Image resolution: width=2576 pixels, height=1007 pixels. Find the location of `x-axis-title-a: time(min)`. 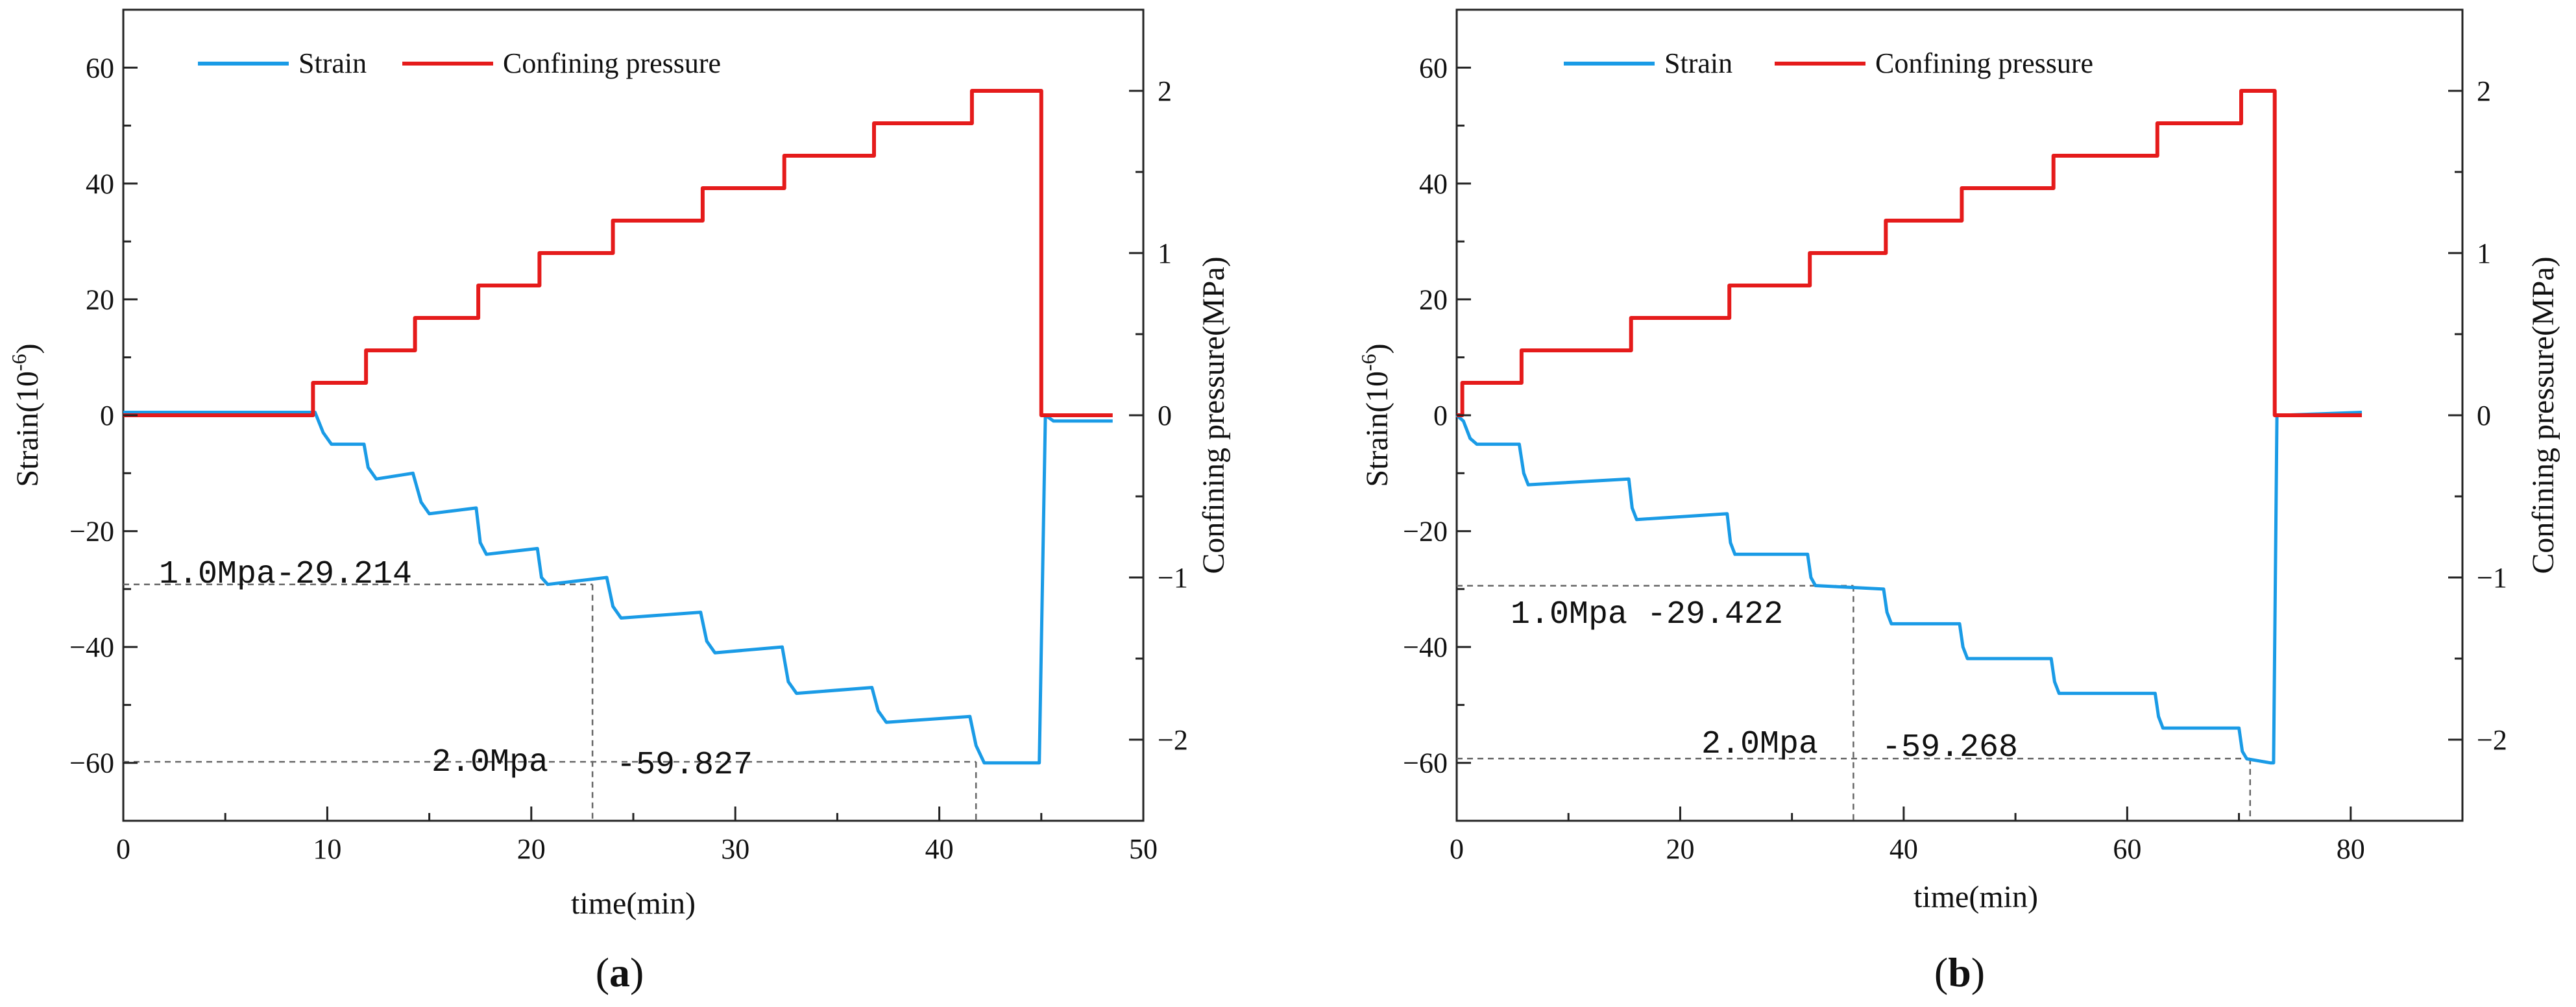

x-axis-title-a: time(min) is located at coordinates (633, 904).